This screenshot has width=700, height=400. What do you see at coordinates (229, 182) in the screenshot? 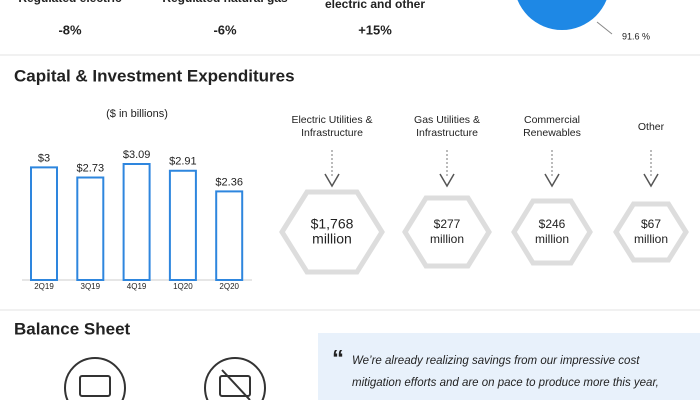
I see `data-label: $2.36` at bounding box center [229, 182].